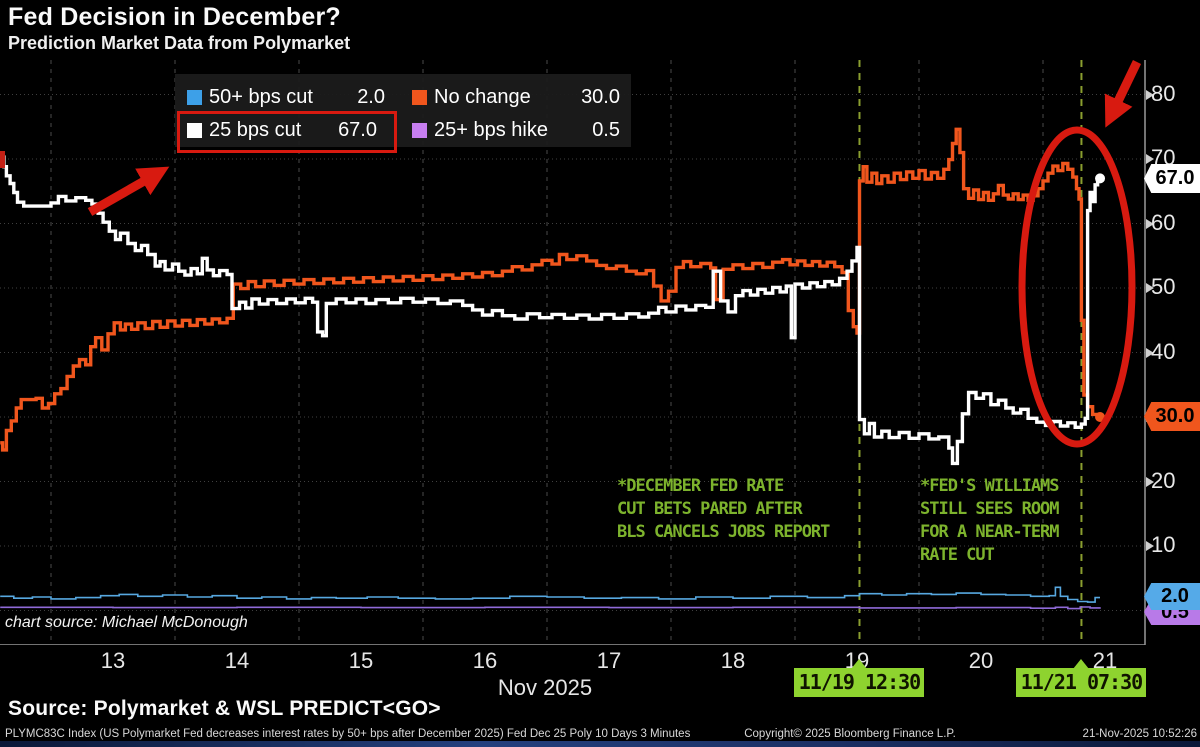  I want to click on legend-value: 2.0, so click(371, 96).